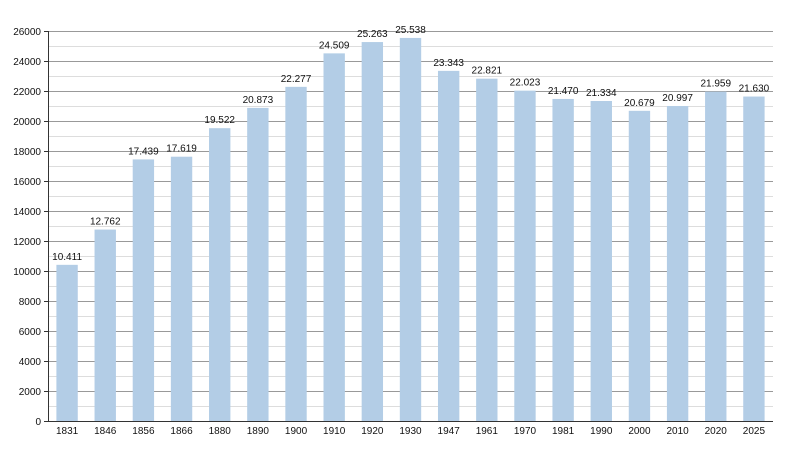  Describe the element at coordinates (27, 182) in the screenshot. I see `y-tick-label: 16000` at that location.